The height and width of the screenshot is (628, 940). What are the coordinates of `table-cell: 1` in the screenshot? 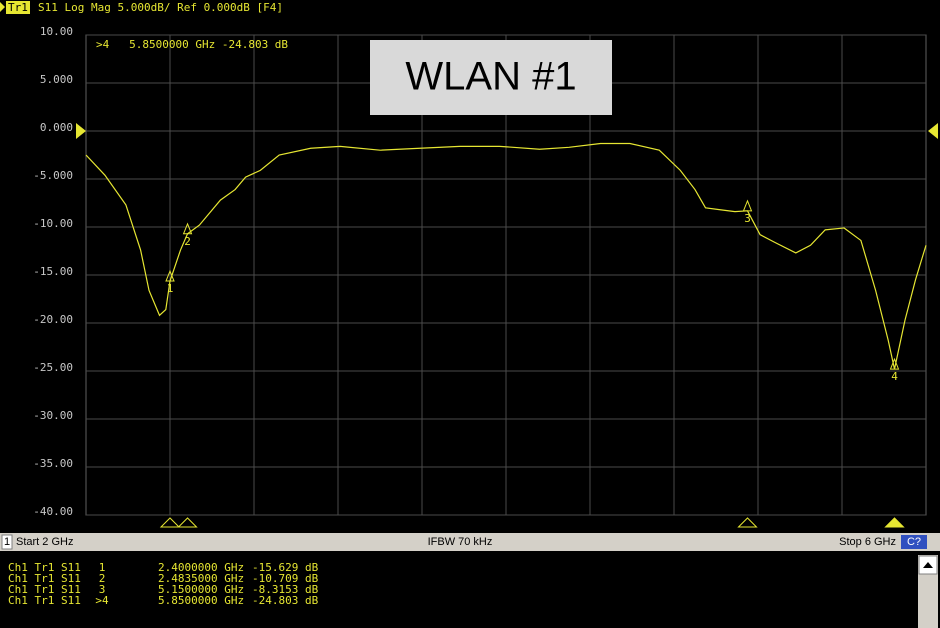 It's located at (102, 567).